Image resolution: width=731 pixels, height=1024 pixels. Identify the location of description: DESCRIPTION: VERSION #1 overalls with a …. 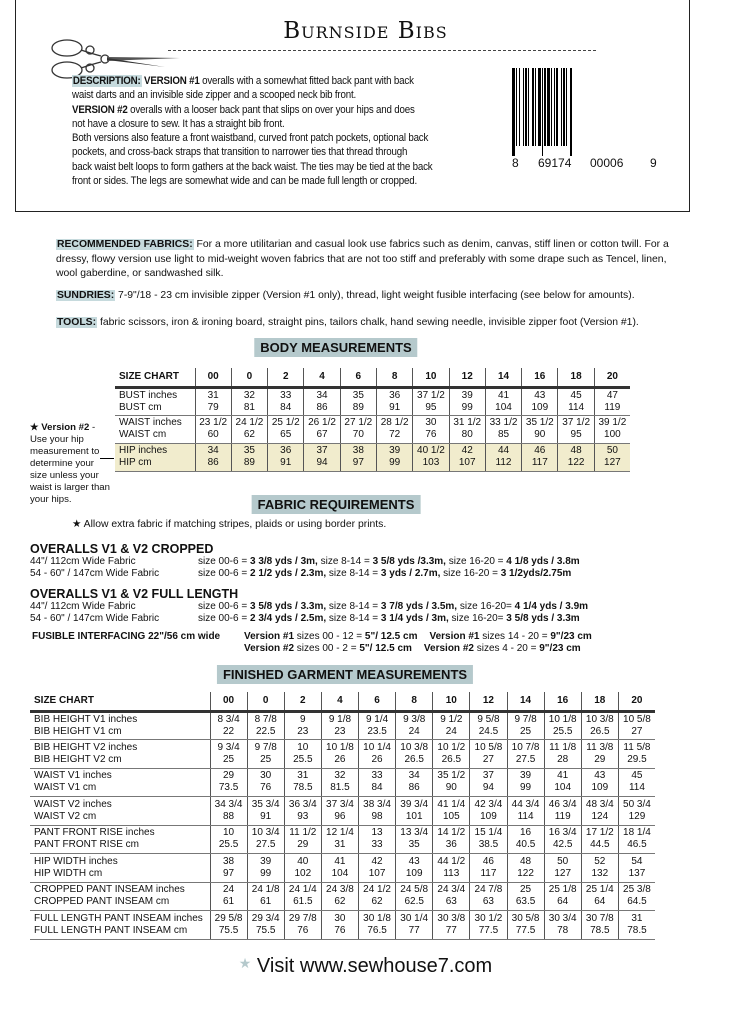
(288, 131).